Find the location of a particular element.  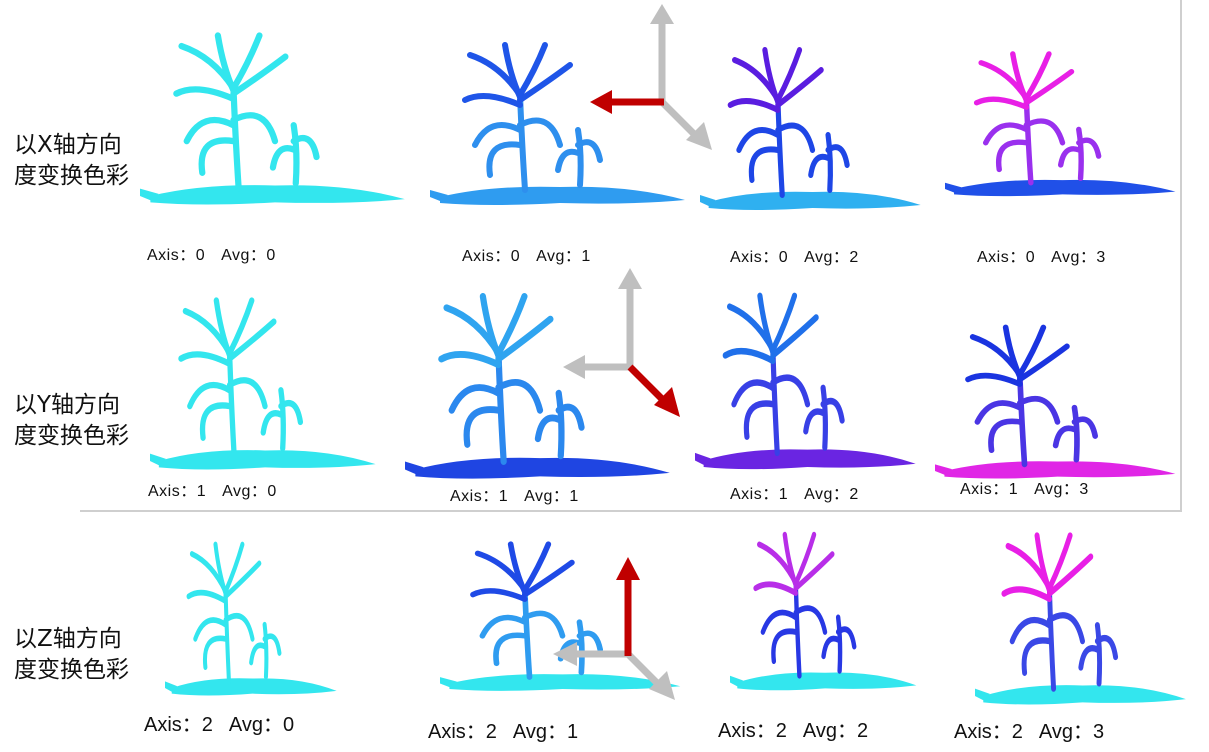

caption-r0-p2: Axis：0 Avg：2 is located at coordinates (794, 257).